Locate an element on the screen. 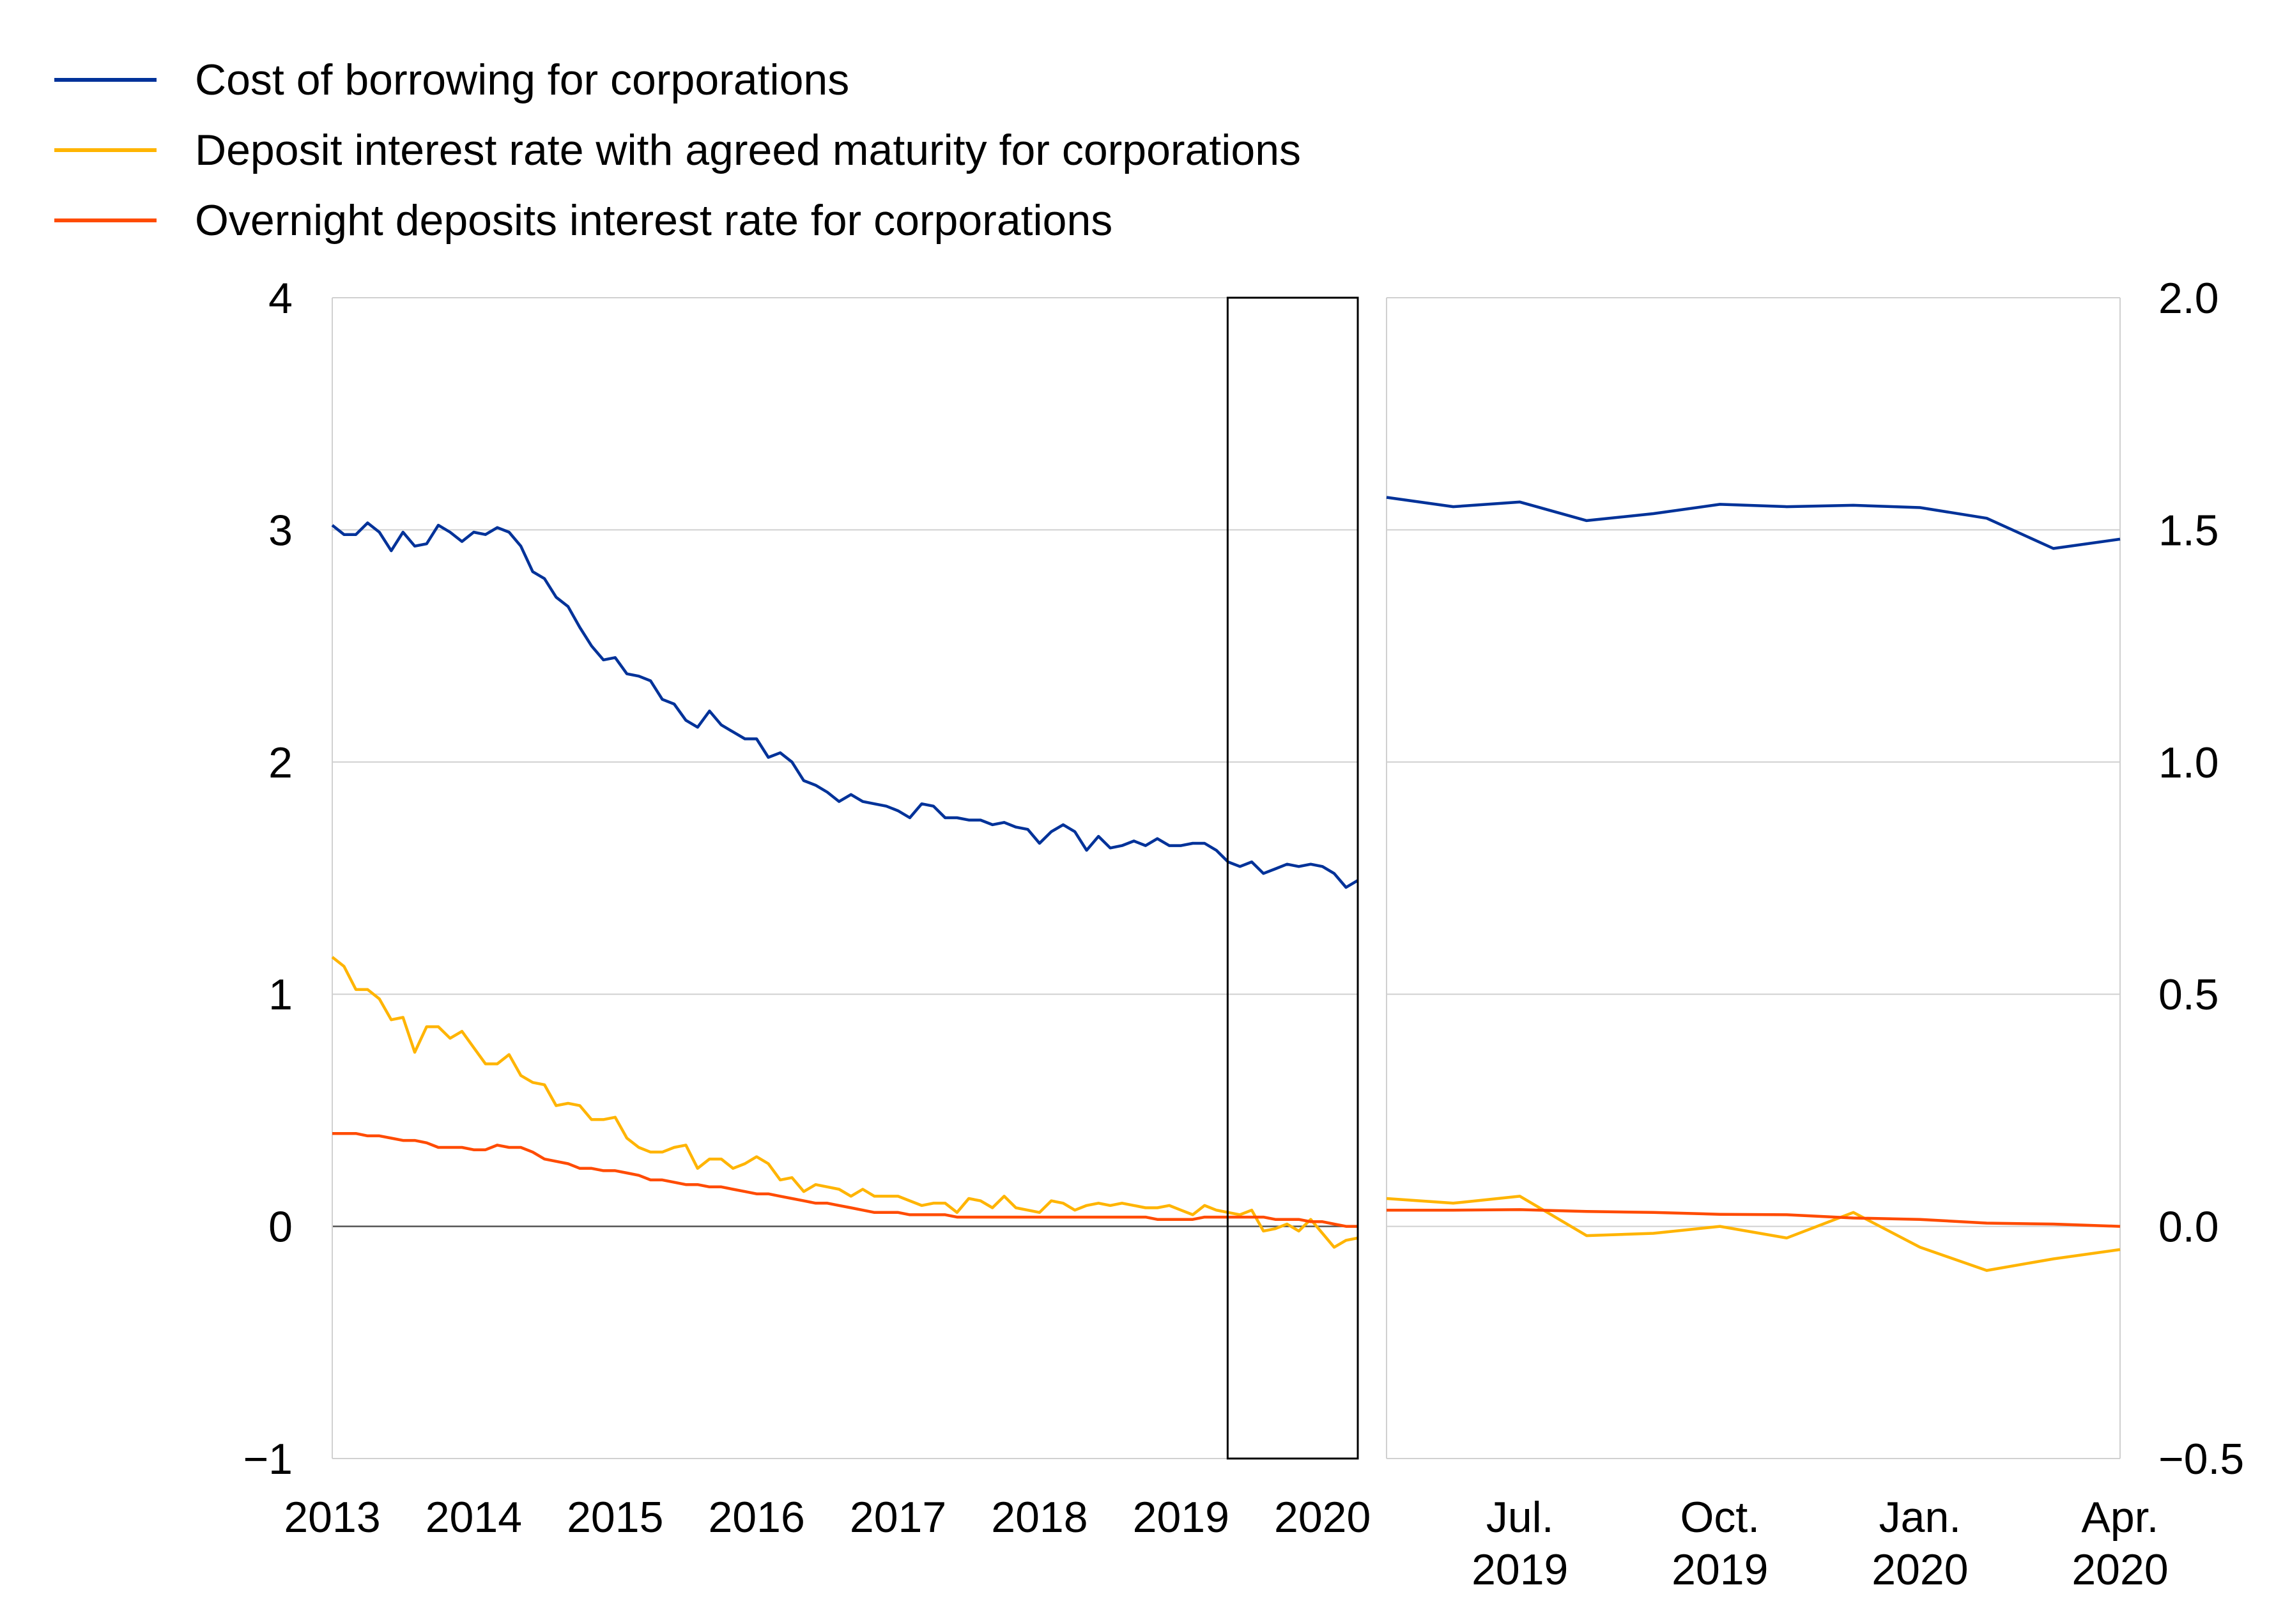 Image resolution: width=2283 pixels, height=1624 pixels. right-y-tick-label: 1.5 is located at coordinates (2188, 531).